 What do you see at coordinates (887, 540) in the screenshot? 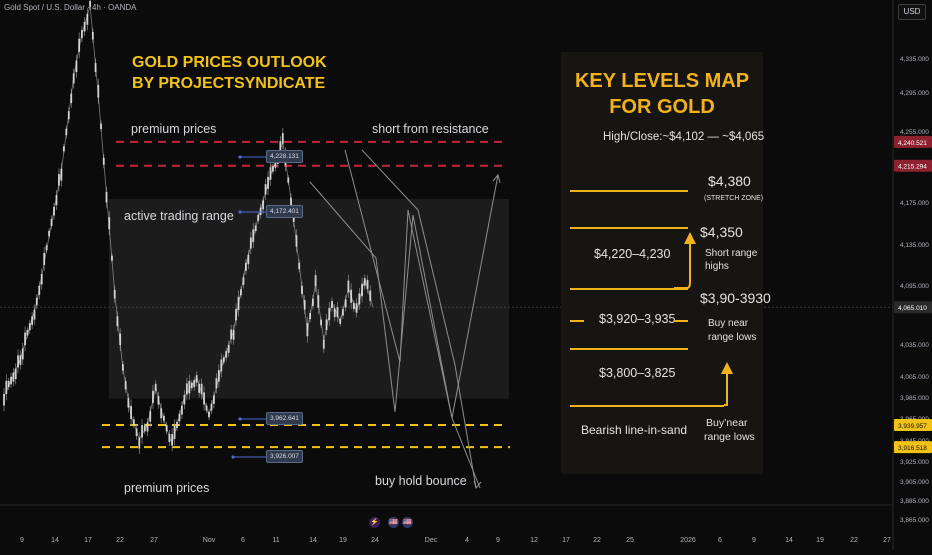
I see `x-axis-tick-label: 27` at bounding box center [887, 540].